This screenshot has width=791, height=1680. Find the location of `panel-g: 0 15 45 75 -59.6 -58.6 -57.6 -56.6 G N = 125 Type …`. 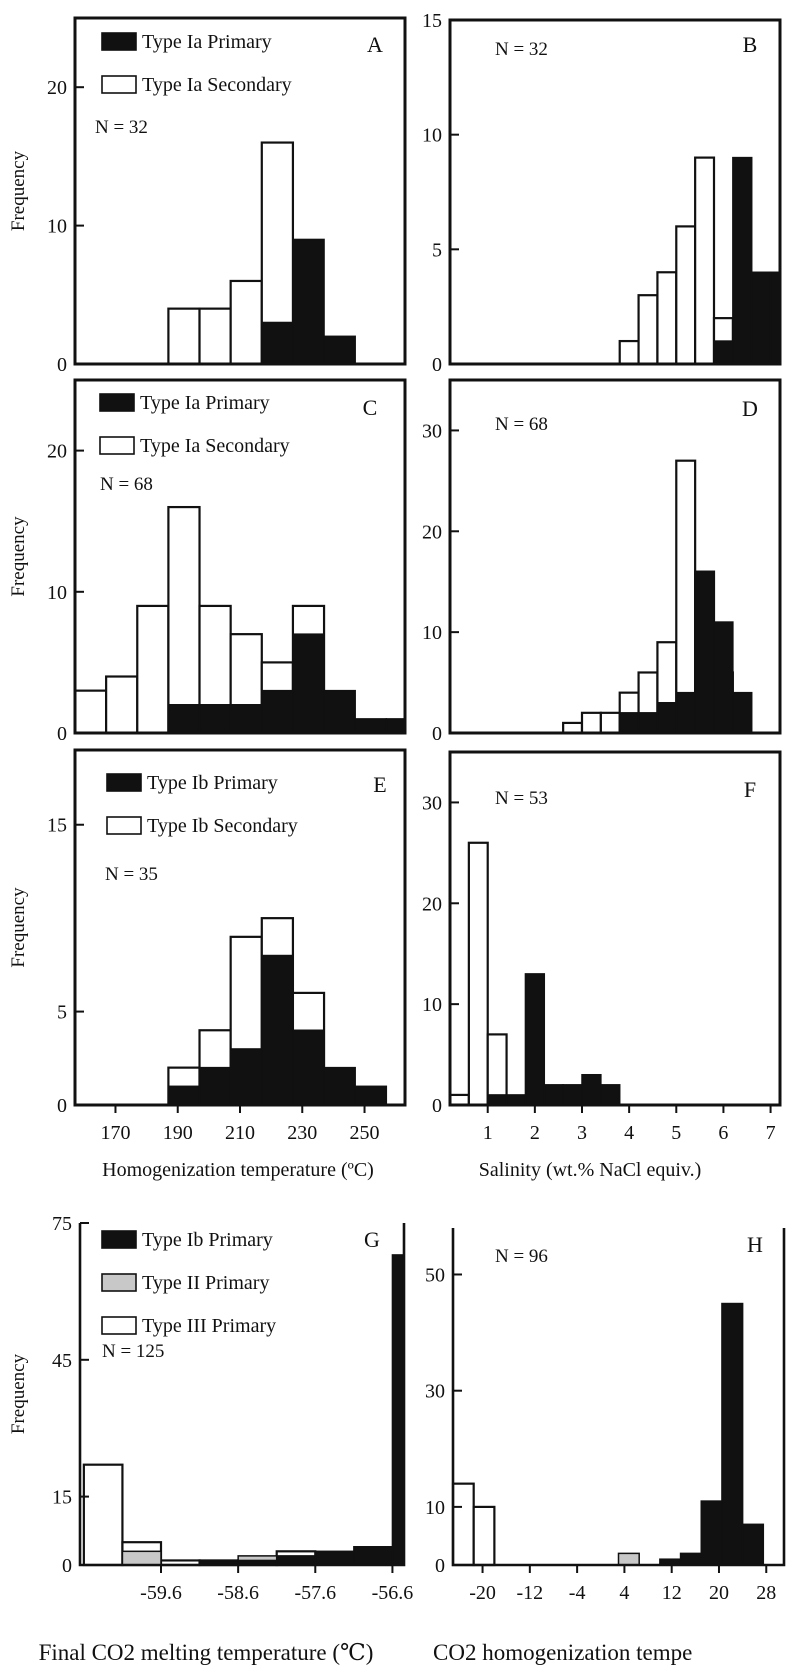

panel-g: 0 15 45 75 -59.6 -58.6 -57.6 -56.6 G N = 125 Type … is located at coordinates (210, 1439).